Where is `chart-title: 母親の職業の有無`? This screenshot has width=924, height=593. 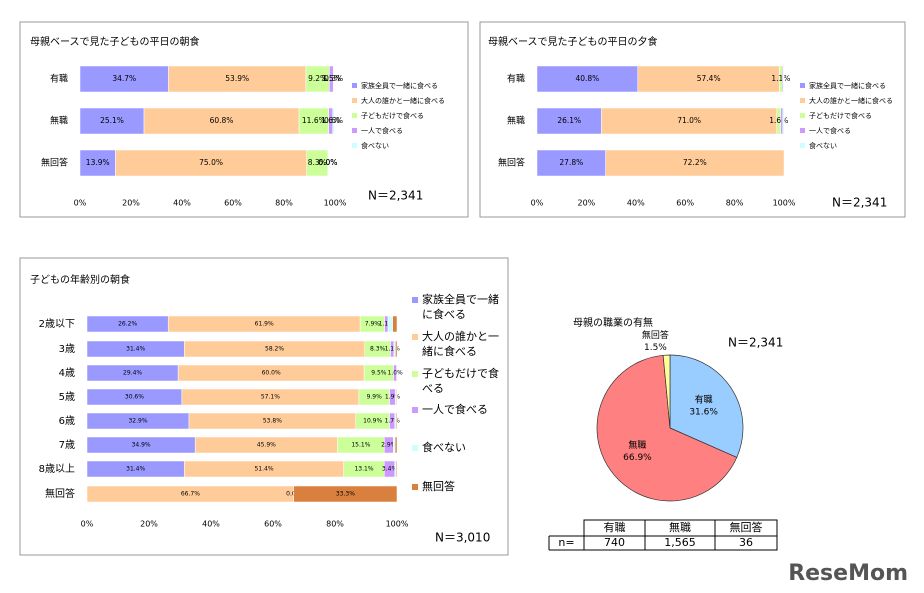
chart-title: 母親の職業の有無 is located at coordinates (613, 322).